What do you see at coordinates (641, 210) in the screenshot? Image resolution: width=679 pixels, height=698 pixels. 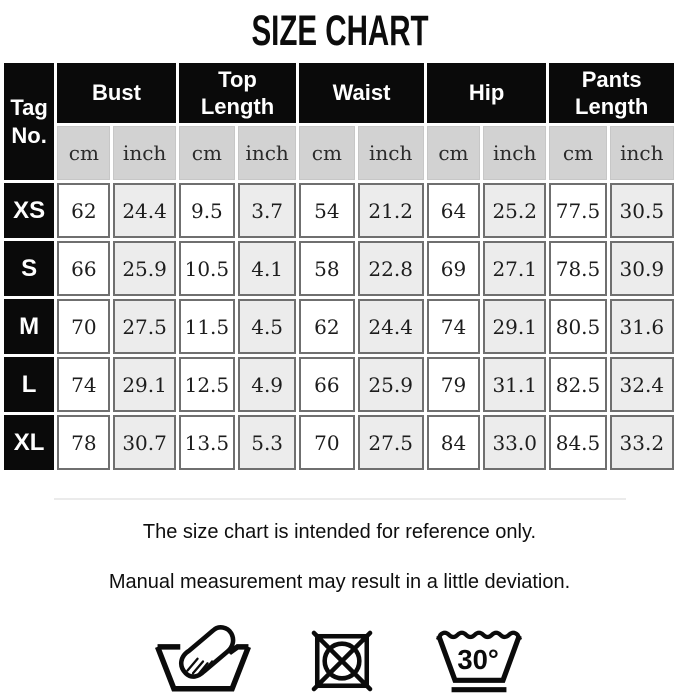 I see `size-value-cell: 30.5` at bounding box center [641, 210].